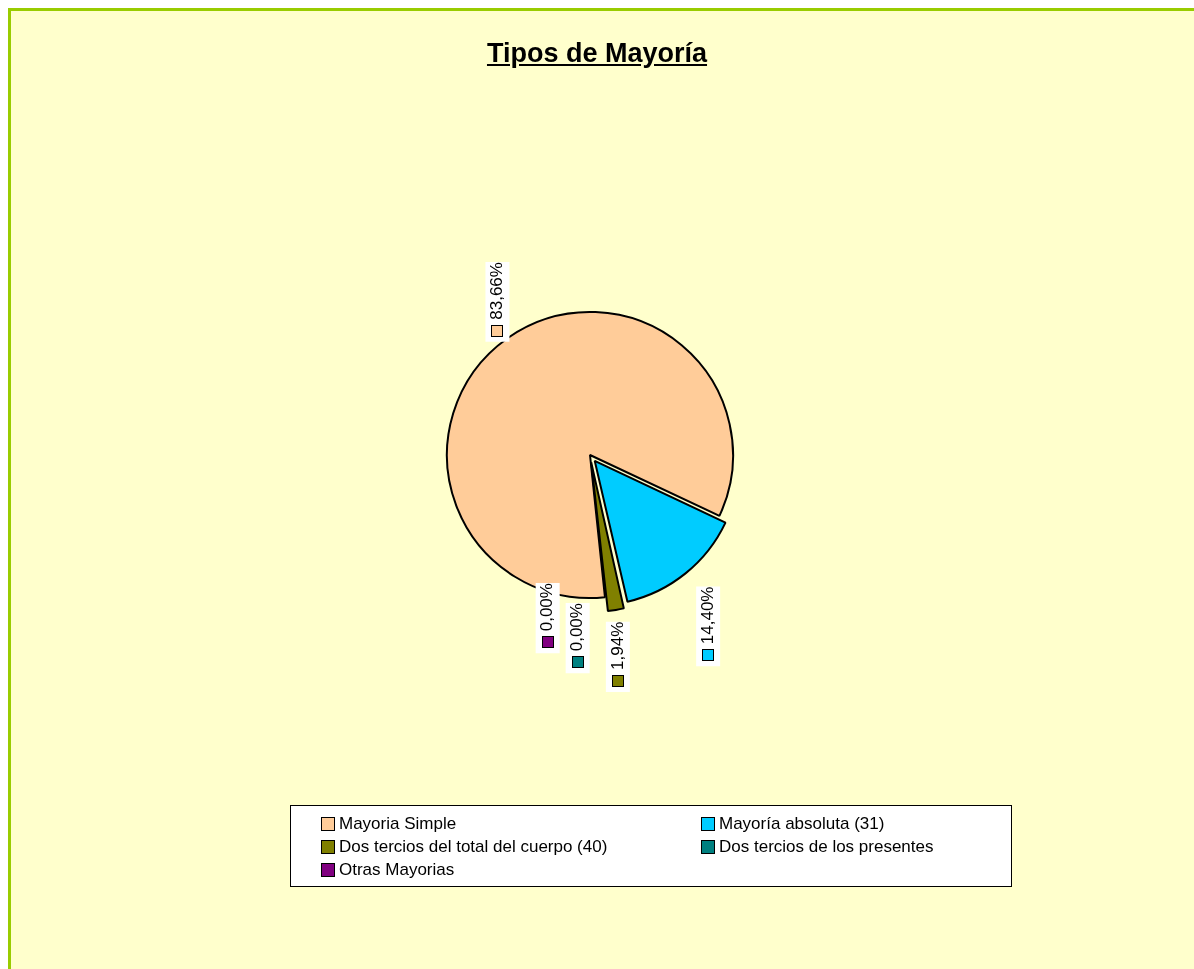  What do you see at coordinates (617, 645) in the screenshot?
I see `data-label: 1,94%` at bounding box center [617, 645].